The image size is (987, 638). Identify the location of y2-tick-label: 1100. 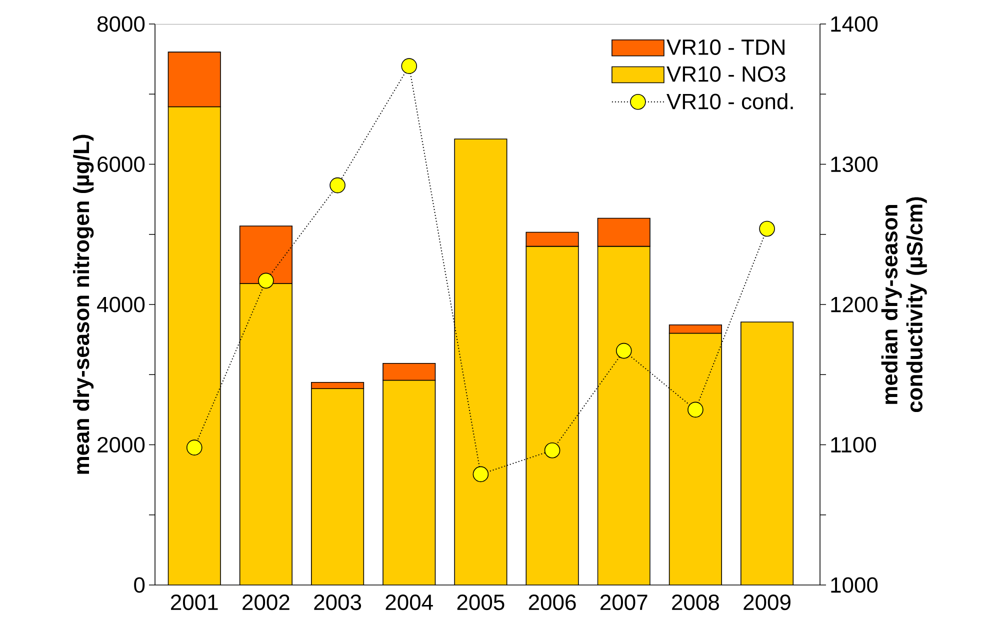
(853, 444).